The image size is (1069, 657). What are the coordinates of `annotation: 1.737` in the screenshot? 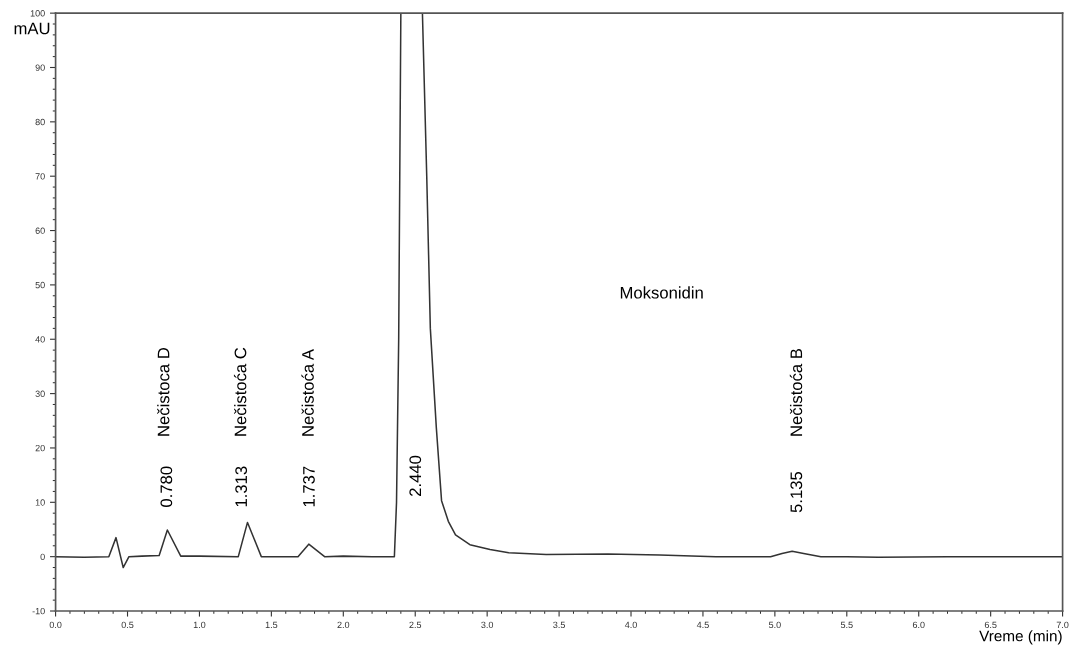 It's located at (309, 486).